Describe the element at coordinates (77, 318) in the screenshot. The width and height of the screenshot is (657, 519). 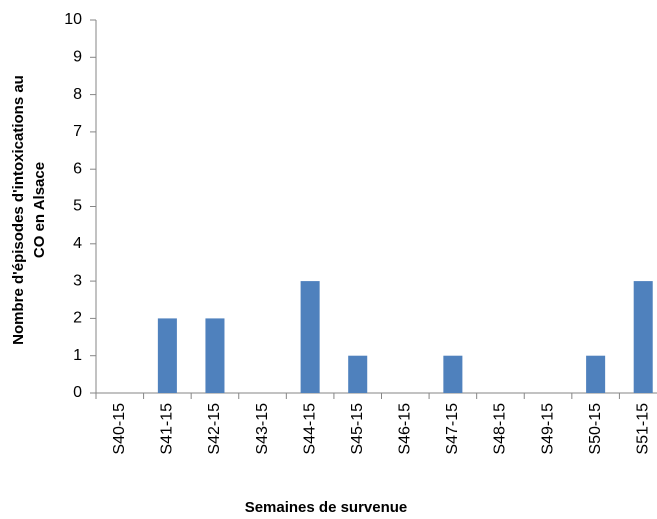
I see `y-tick-label: 2` at that location.